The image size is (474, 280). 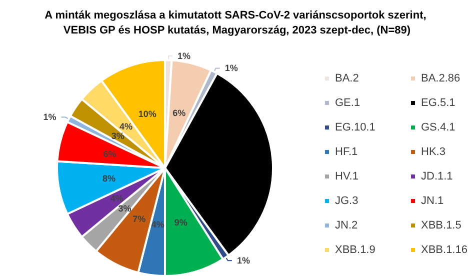 I want to click on legend-label: EG.10.1, so click(x=355, y=128).